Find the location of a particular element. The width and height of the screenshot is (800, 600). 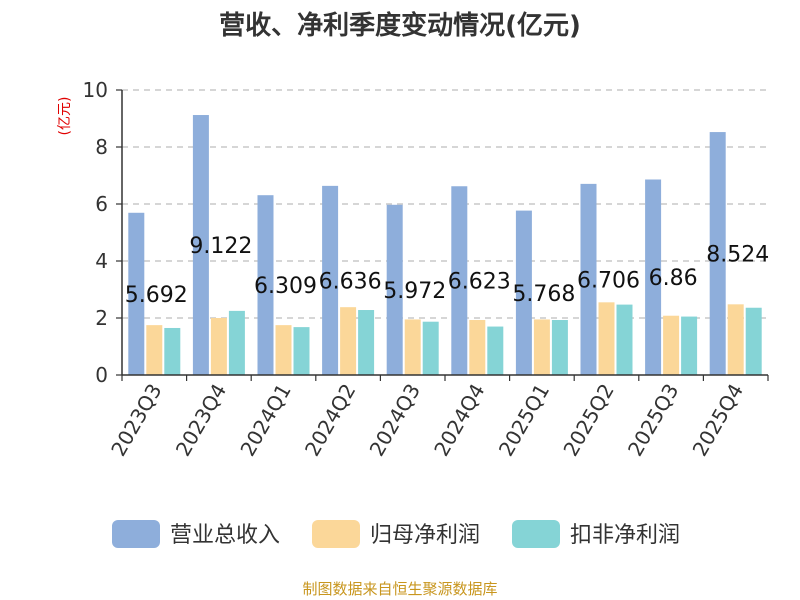

y-tick-label: 10 is located at coordinates (95, 90).